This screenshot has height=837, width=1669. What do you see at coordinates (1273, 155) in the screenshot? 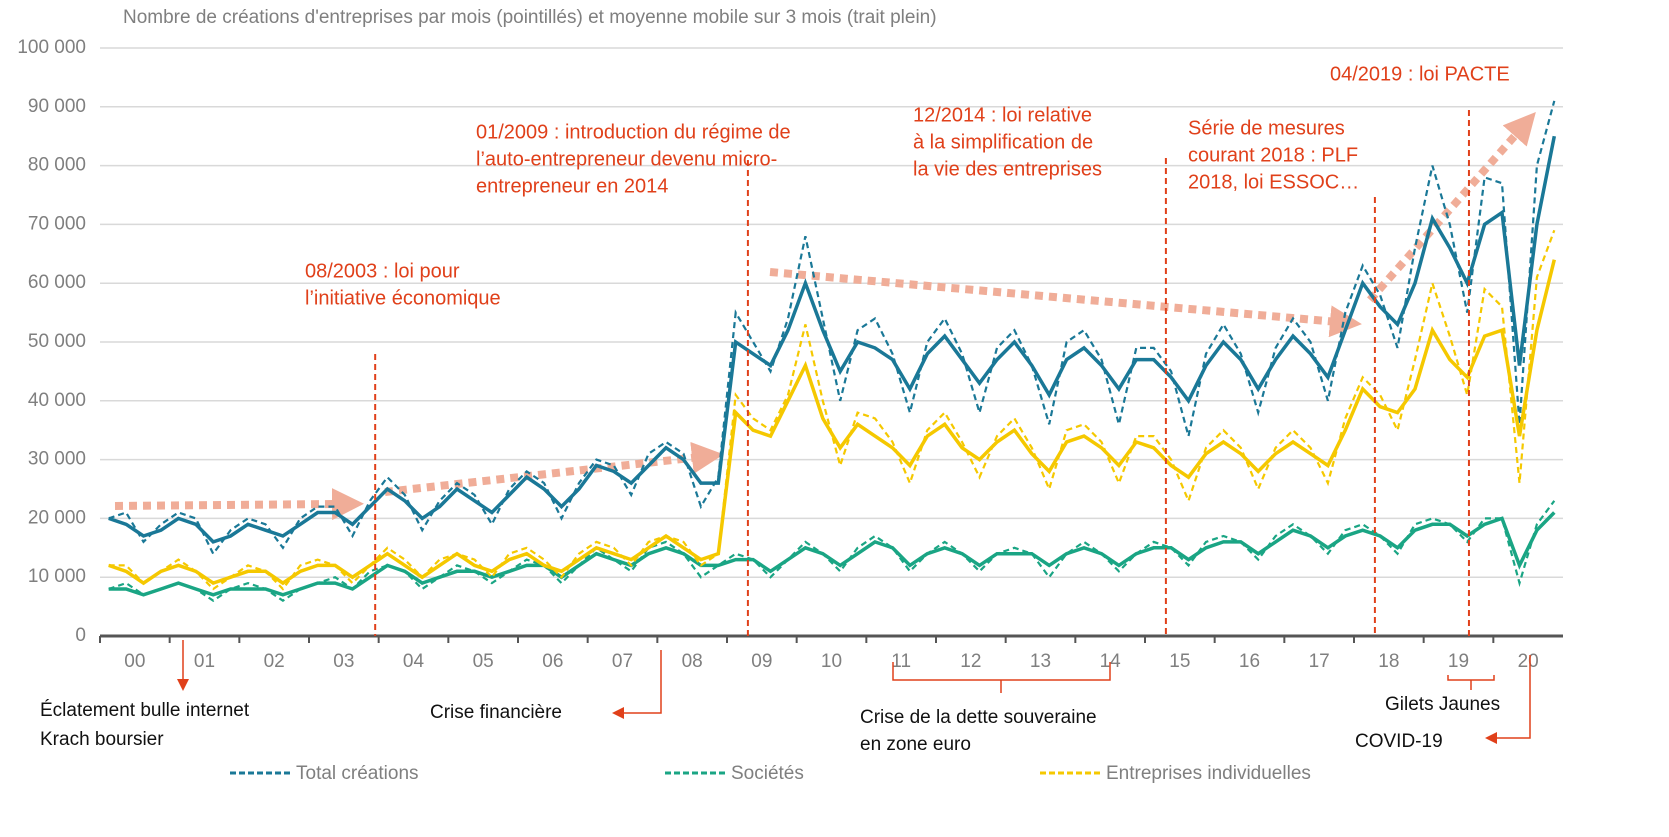
I see `event-label: courant 2018 : PLF` at bounding box center [1273, 155].